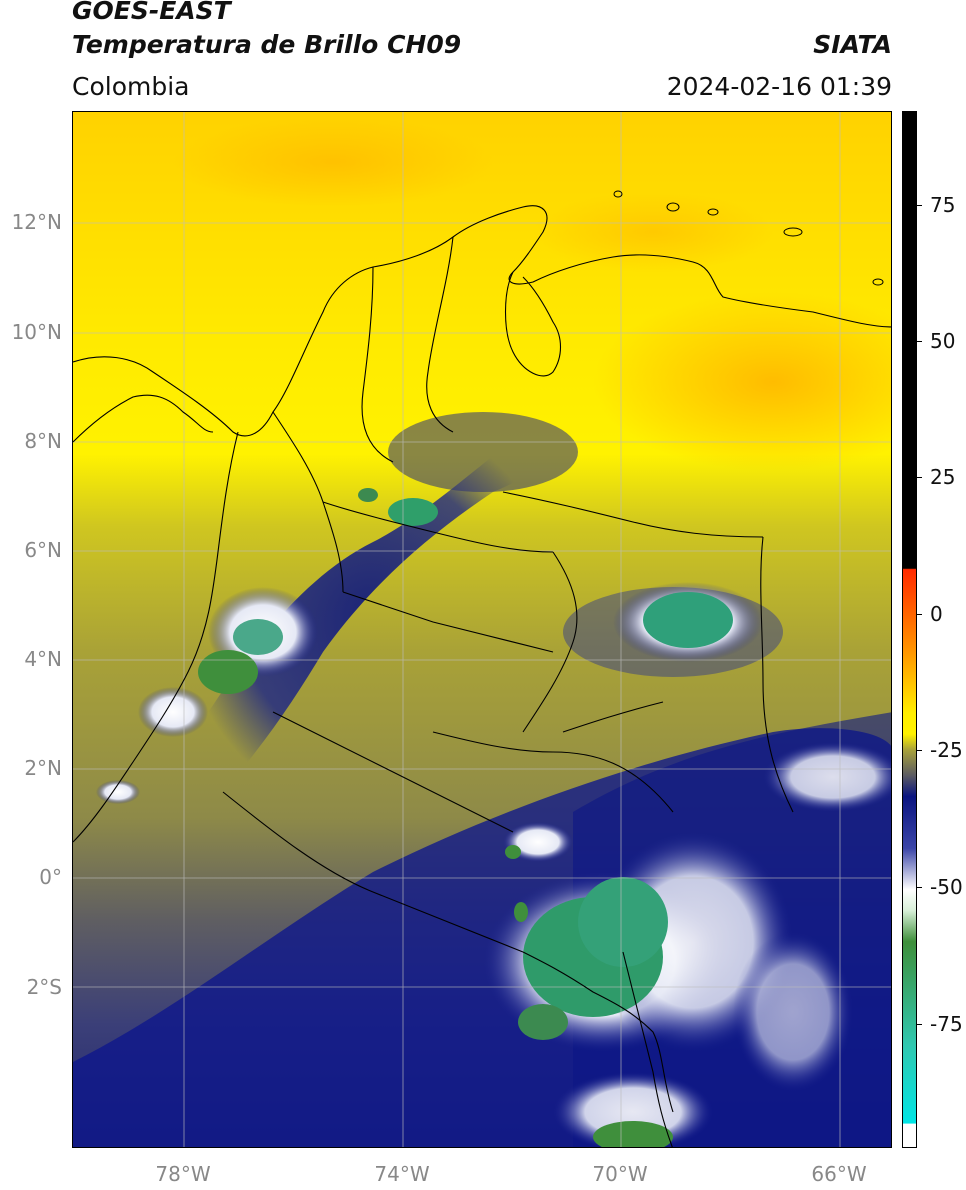 This screenshot has height=1190, width=966. What do you see at coordinates (36, 332) in the screenshot?
I see `lat-label: 10°N` at bounding box center [36, 332].